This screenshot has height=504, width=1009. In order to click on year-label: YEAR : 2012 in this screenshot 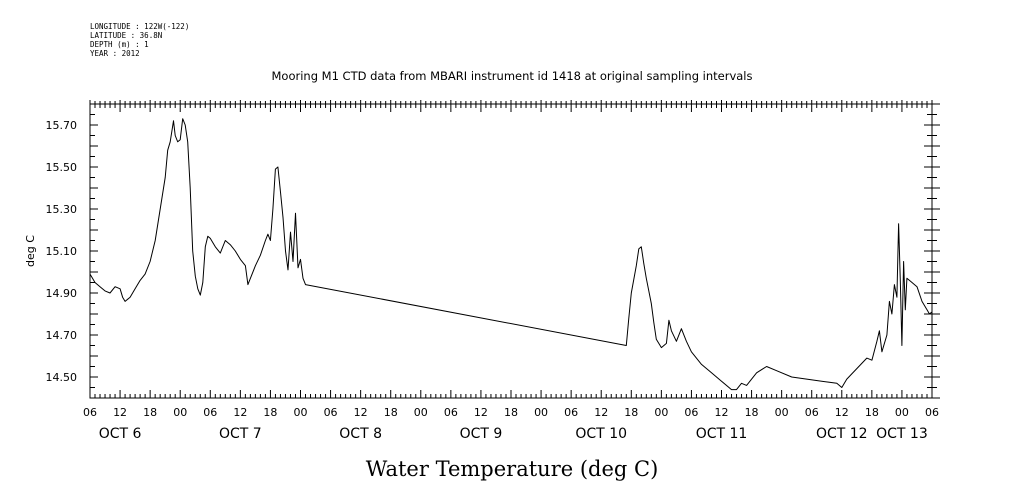, I will do `click(115, 53)`.